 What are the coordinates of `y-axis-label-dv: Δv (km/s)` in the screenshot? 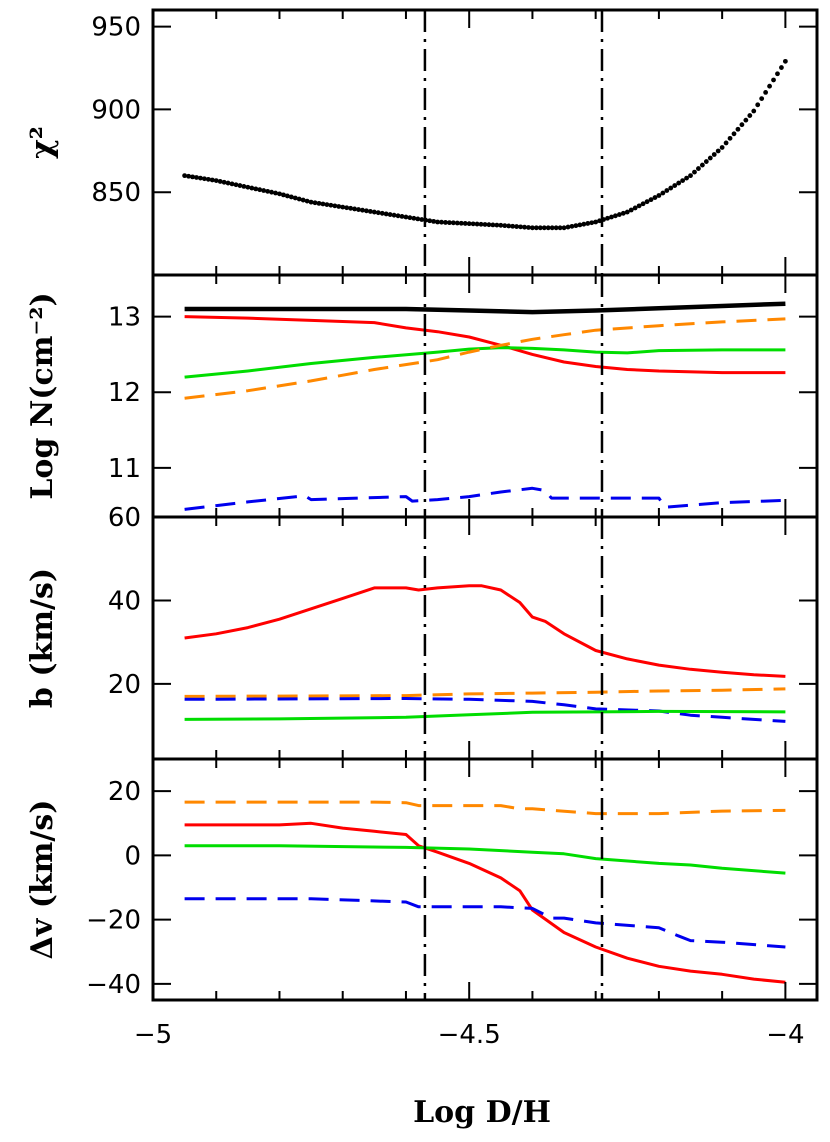 It's located at (42, 880).